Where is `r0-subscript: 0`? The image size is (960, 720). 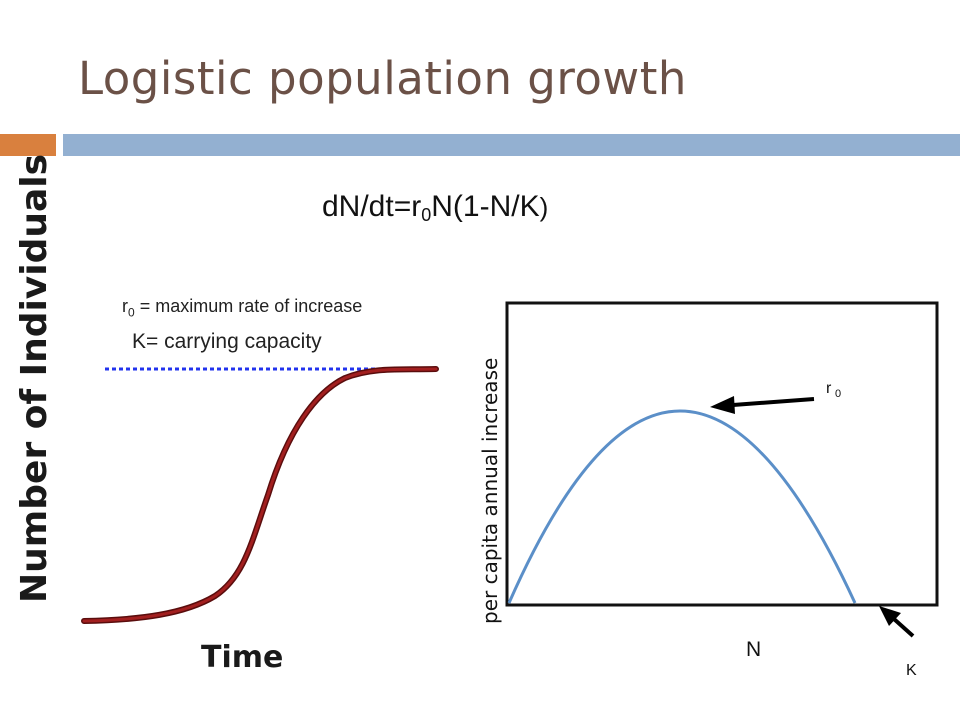
r0-subscript: 0 is located at coordinates (131, 312).